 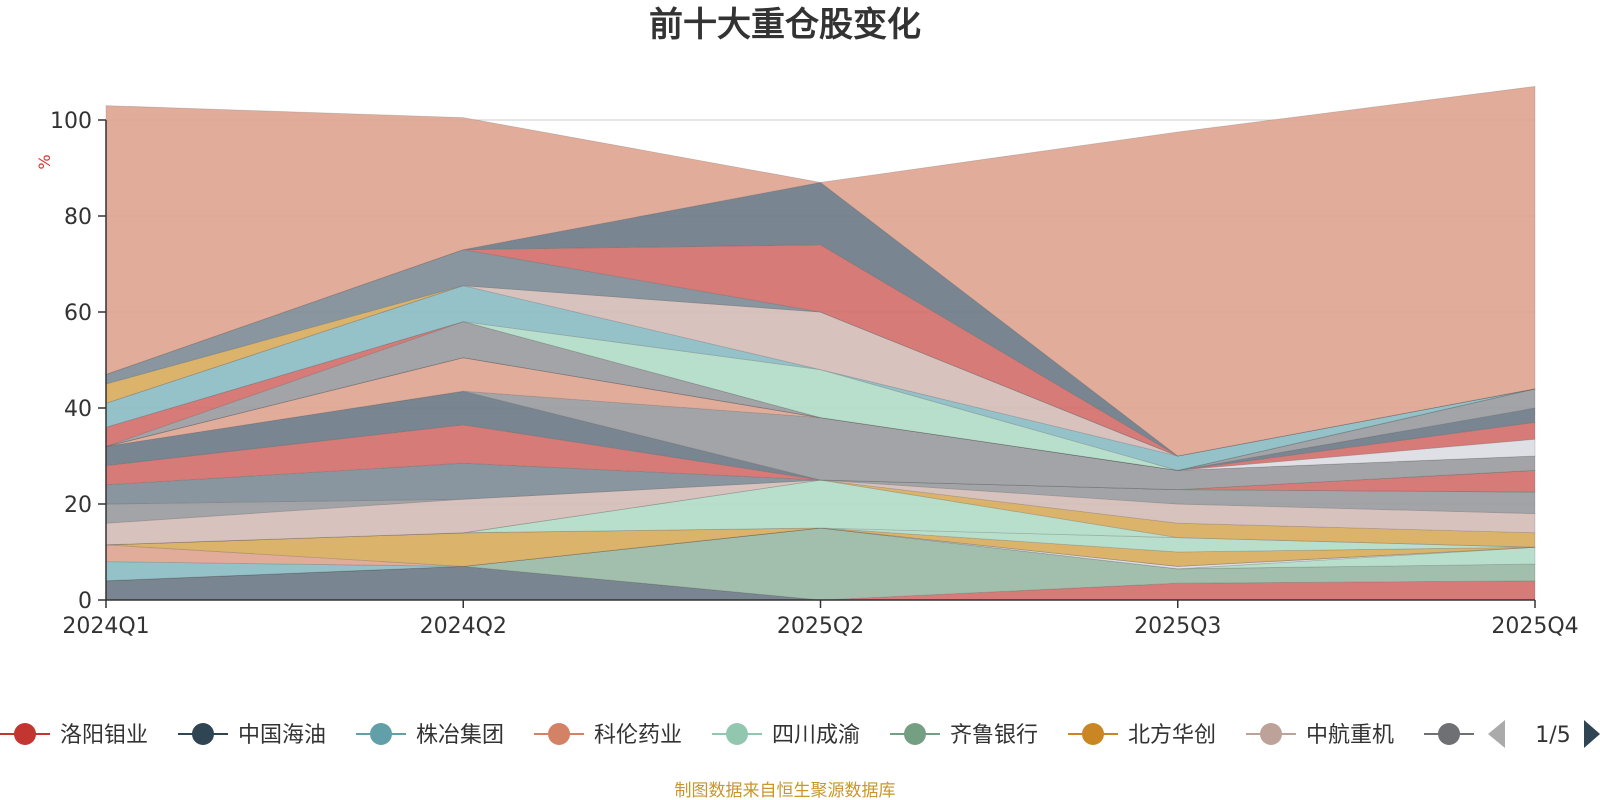 I want to click on x-tick-label: 2024Q2, so click(x=463, y=626).